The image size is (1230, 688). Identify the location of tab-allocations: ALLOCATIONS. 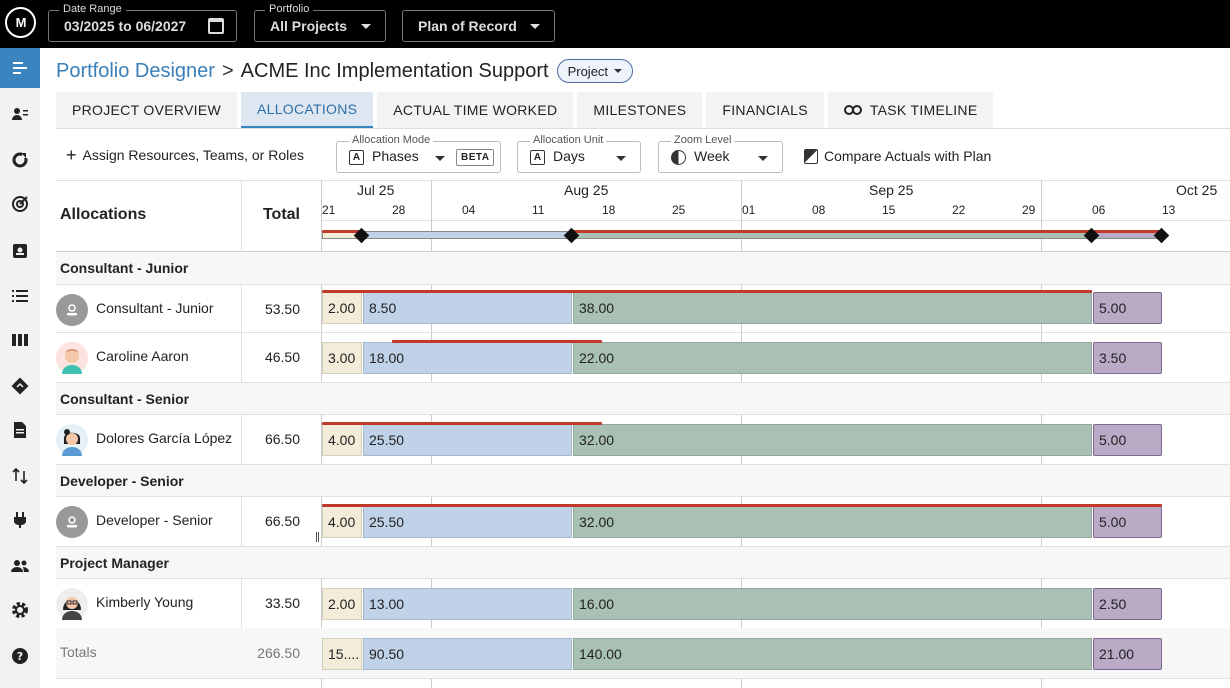
(307, 110).